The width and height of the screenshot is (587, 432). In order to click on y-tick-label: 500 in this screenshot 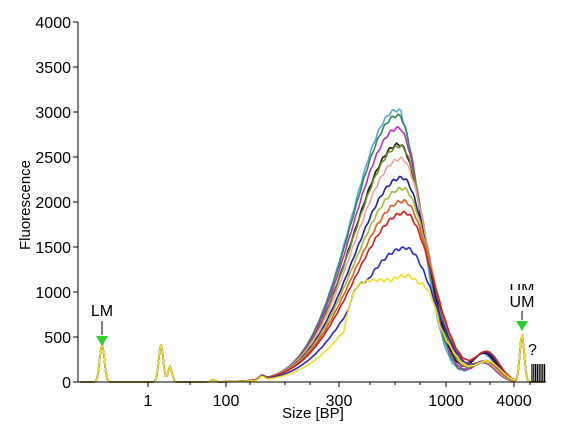, I will do `click(57, 338)`.